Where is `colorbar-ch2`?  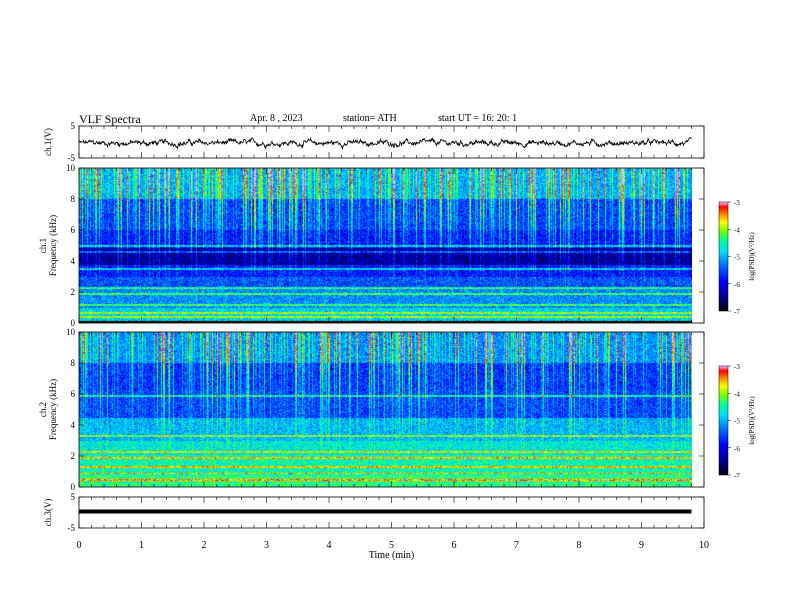
colorbar-ch2 is located at coordinates (723, 420).